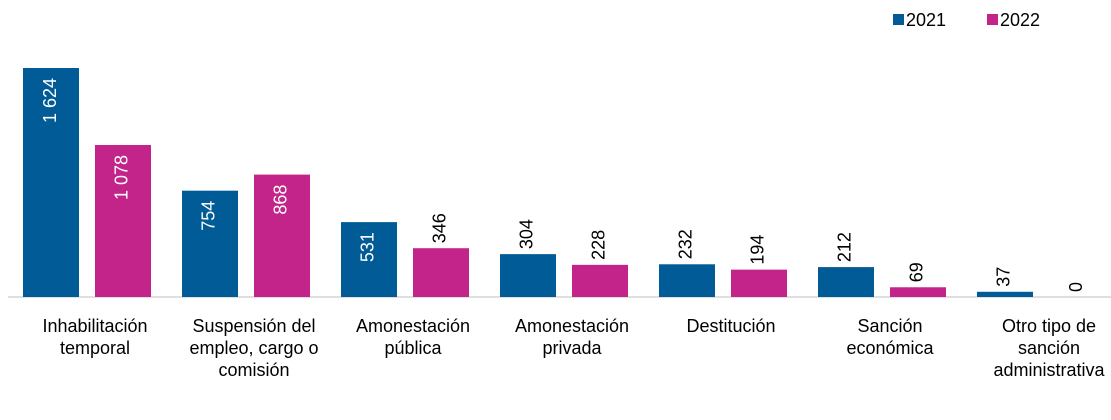  I want to click on legend-label: 2022, so click(1020, 20).